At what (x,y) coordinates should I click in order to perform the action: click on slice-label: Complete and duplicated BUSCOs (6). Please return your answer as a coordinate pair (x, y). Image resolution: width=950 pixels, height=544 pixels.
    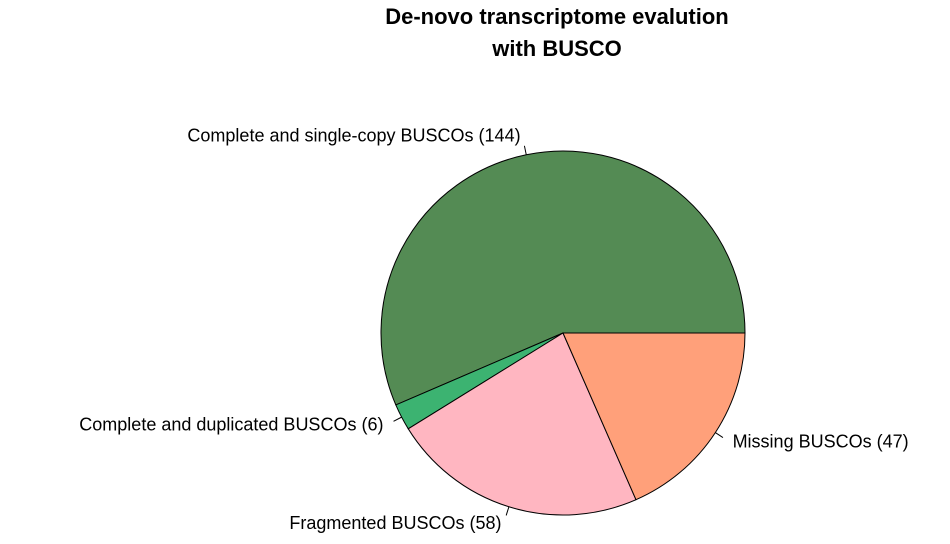
    Looking at the image, I should click on (231, 424).